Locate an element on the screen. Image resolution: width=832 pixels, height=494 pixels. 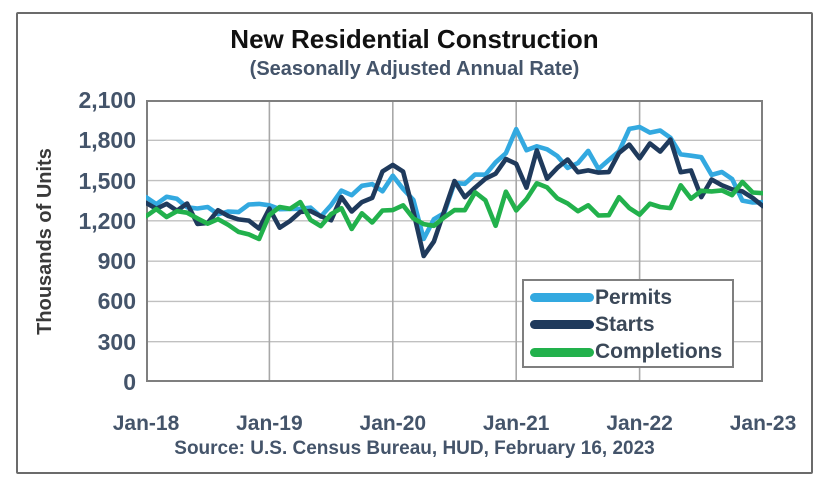
legend-item-permits: Permits is located at coordinates (631, 297).